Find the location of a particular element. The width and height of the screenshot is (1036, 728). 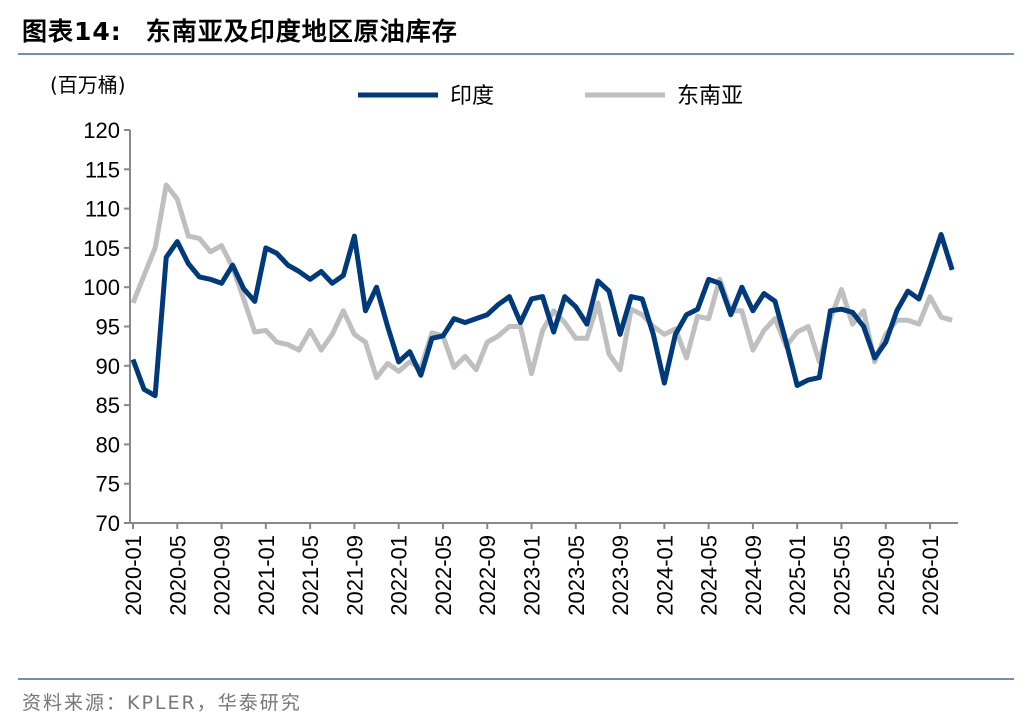

x-tick-label: 2025-05 is located at coordinates (841, 575).